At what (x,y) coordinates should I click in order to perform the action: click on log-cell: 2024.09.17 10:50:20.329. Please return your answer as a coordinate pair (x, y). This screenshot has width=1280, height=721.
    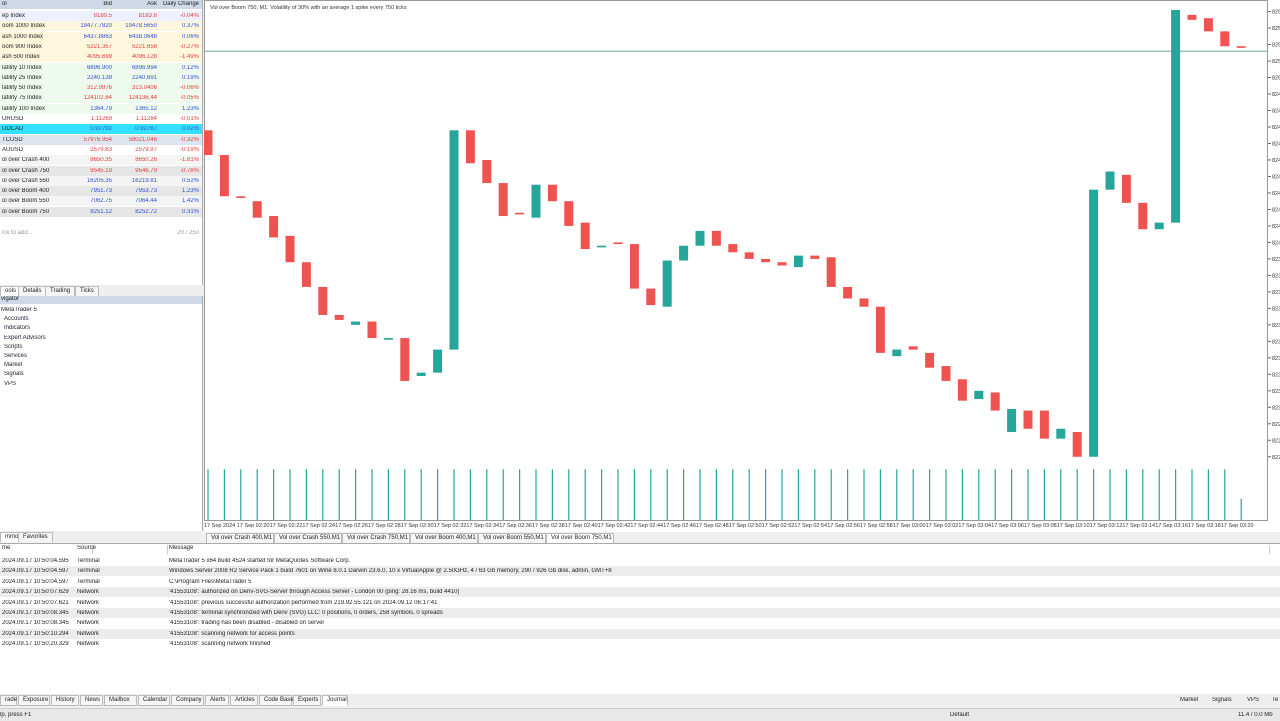
    Looking at the image, I should click on (35, 644).